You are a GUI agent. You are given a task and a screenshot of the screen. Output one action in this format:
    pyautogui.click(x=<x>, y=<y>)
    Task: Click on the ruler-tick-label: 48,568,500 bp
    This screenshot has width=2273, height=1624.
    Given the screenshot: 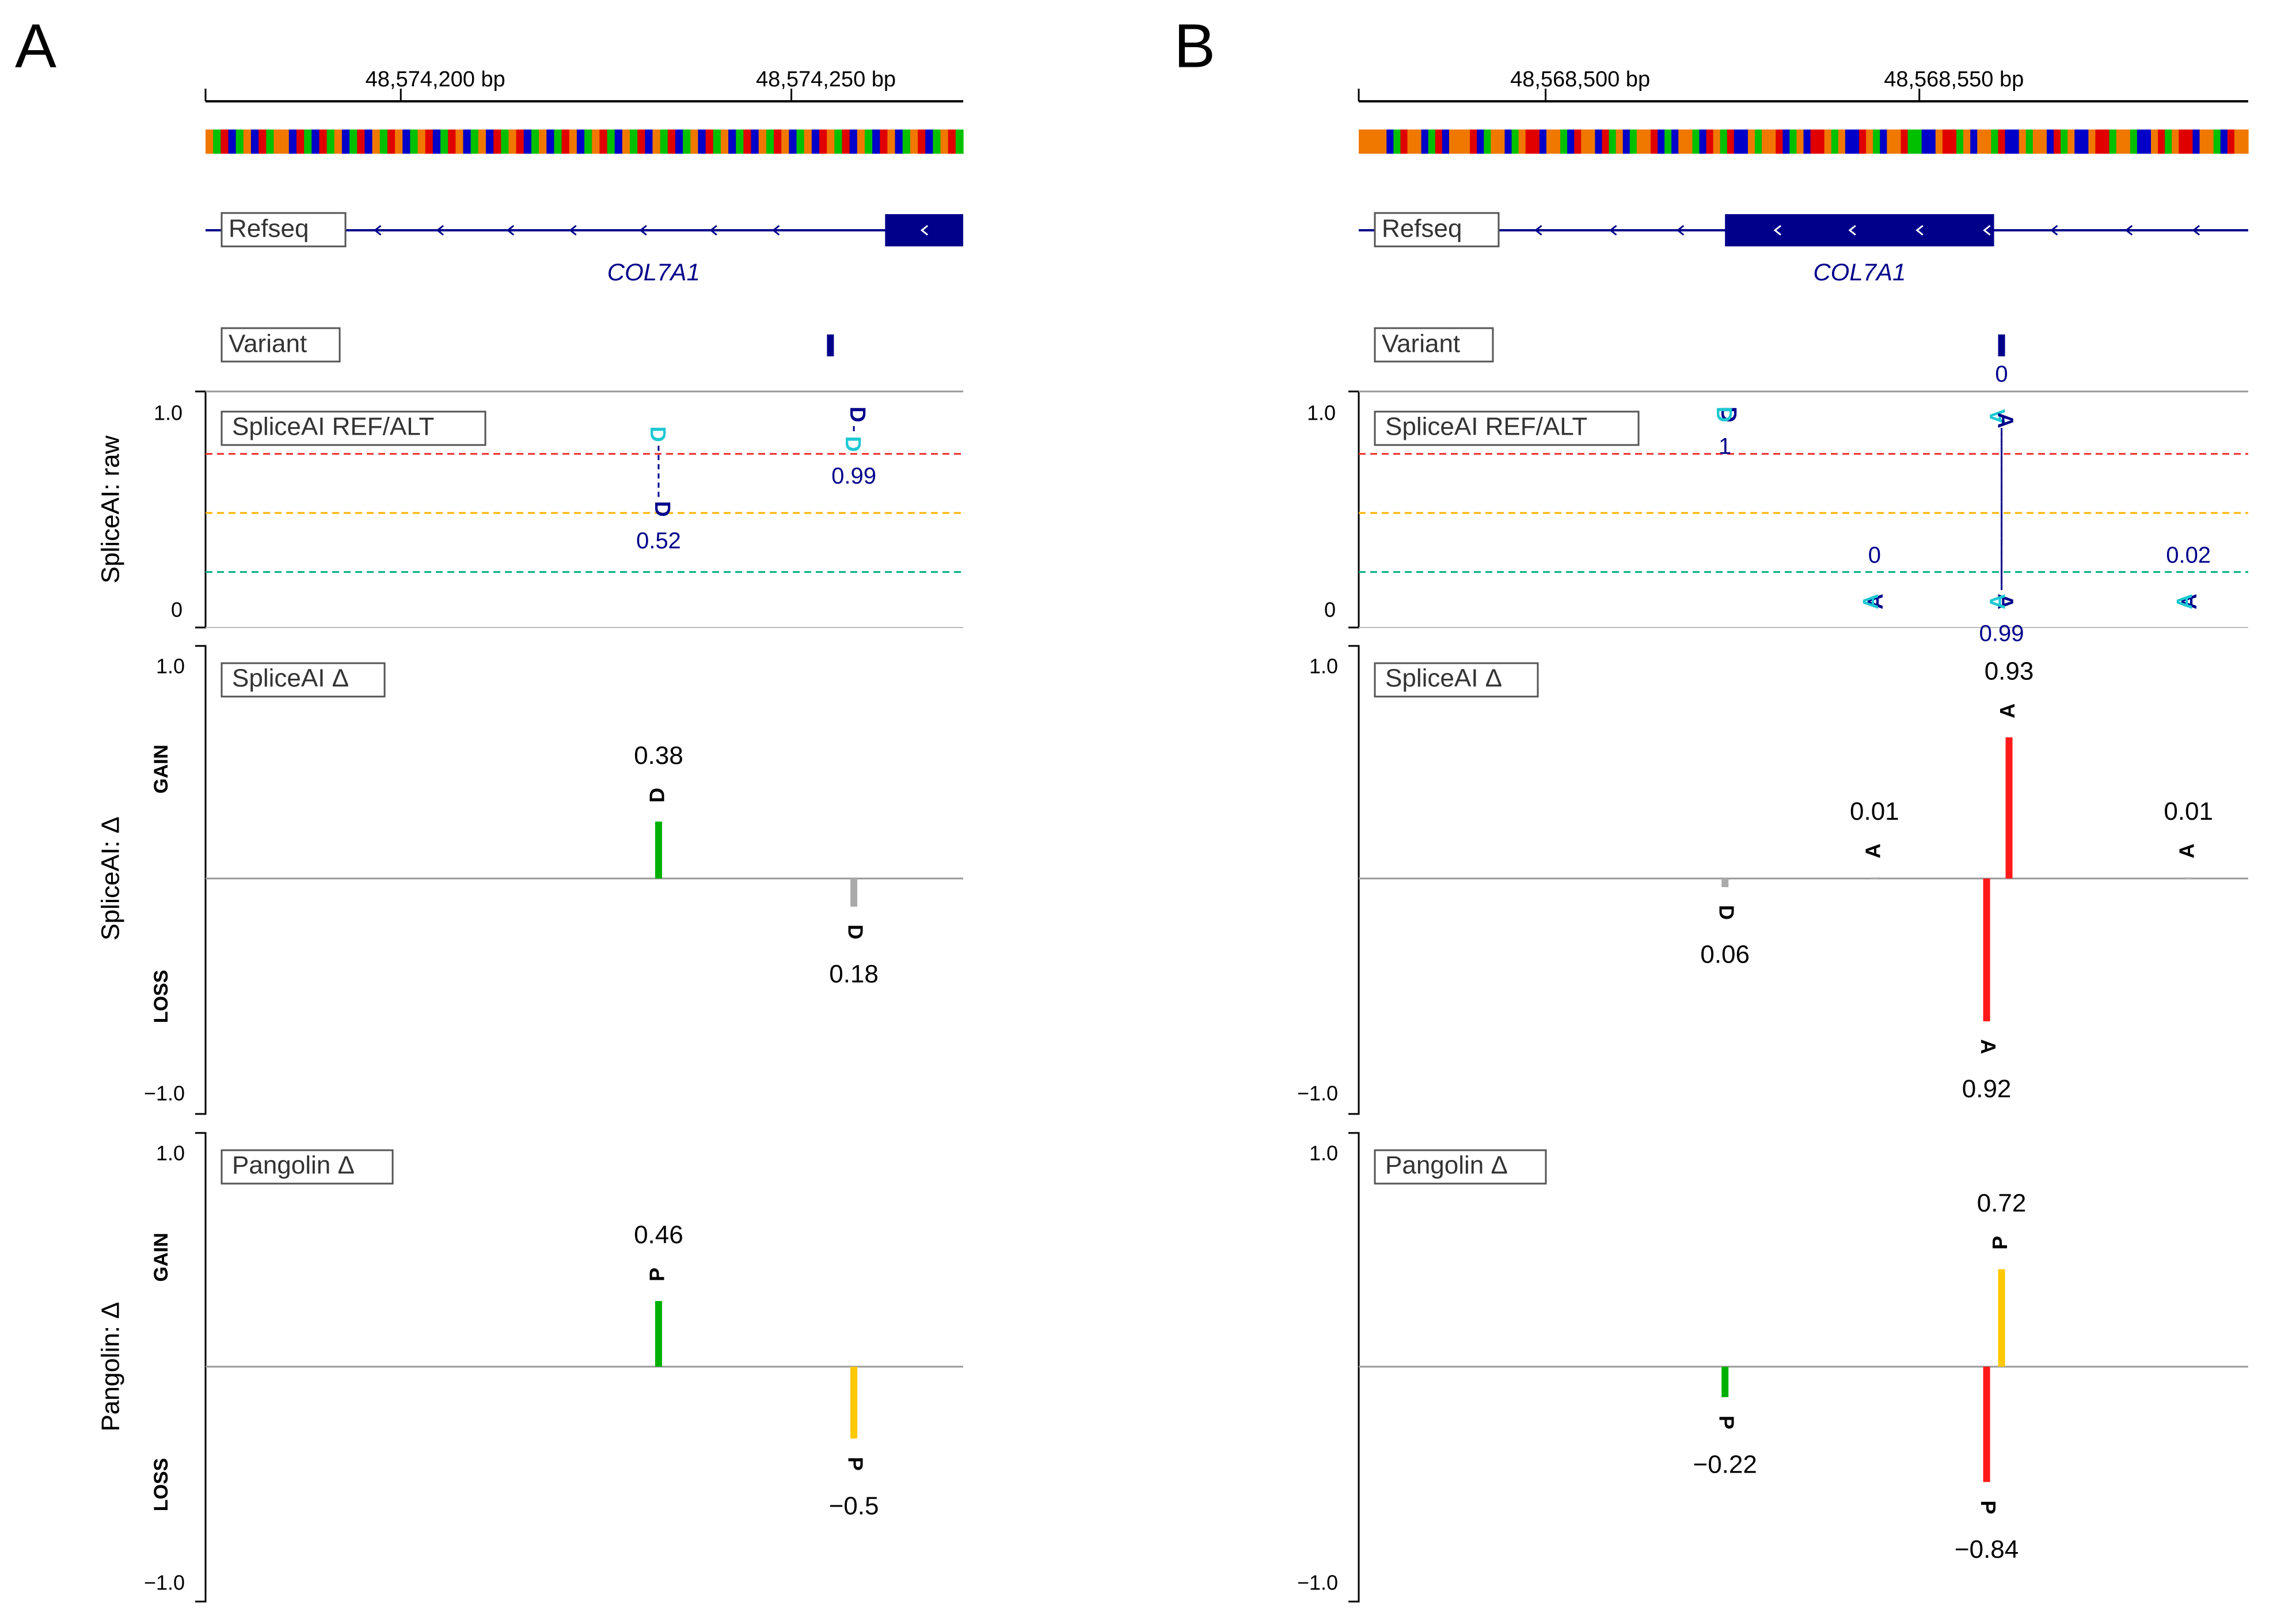 What is the action you would take?
    pyautogui.click(x=1580, y=79)
    